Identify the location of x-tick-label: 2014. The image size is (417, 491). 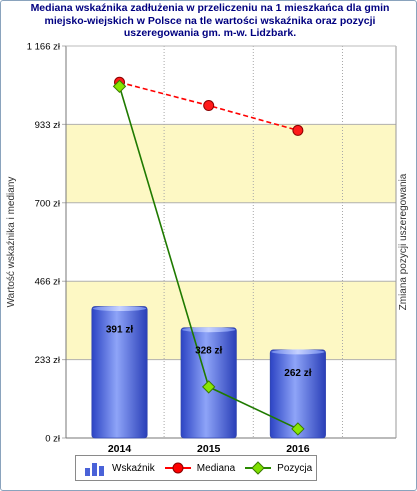
(120, 449).